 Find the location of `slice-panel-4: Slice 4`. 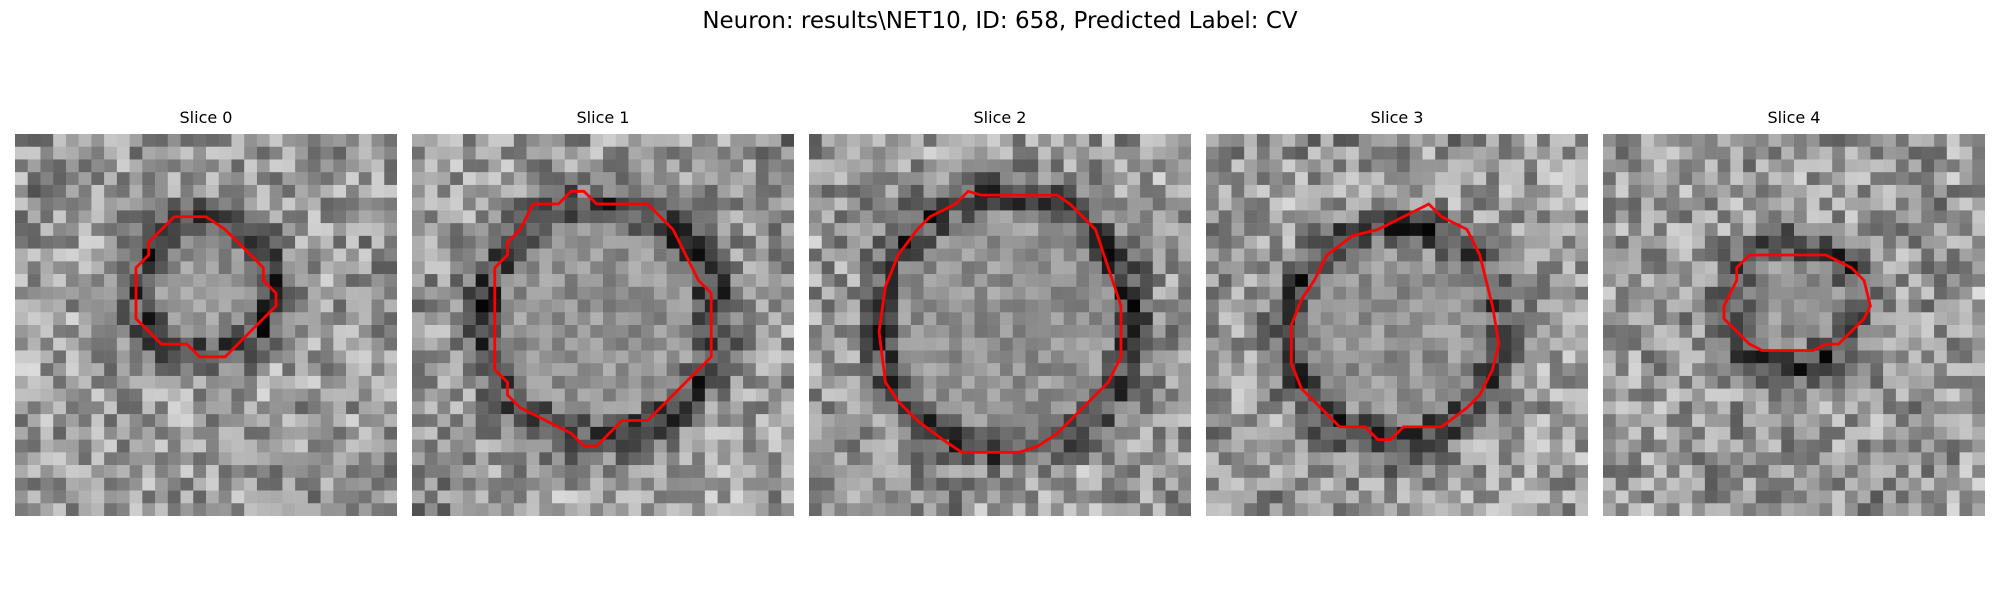

slice-panel-4: Slice 4 is located at coordinates (1794, 312).